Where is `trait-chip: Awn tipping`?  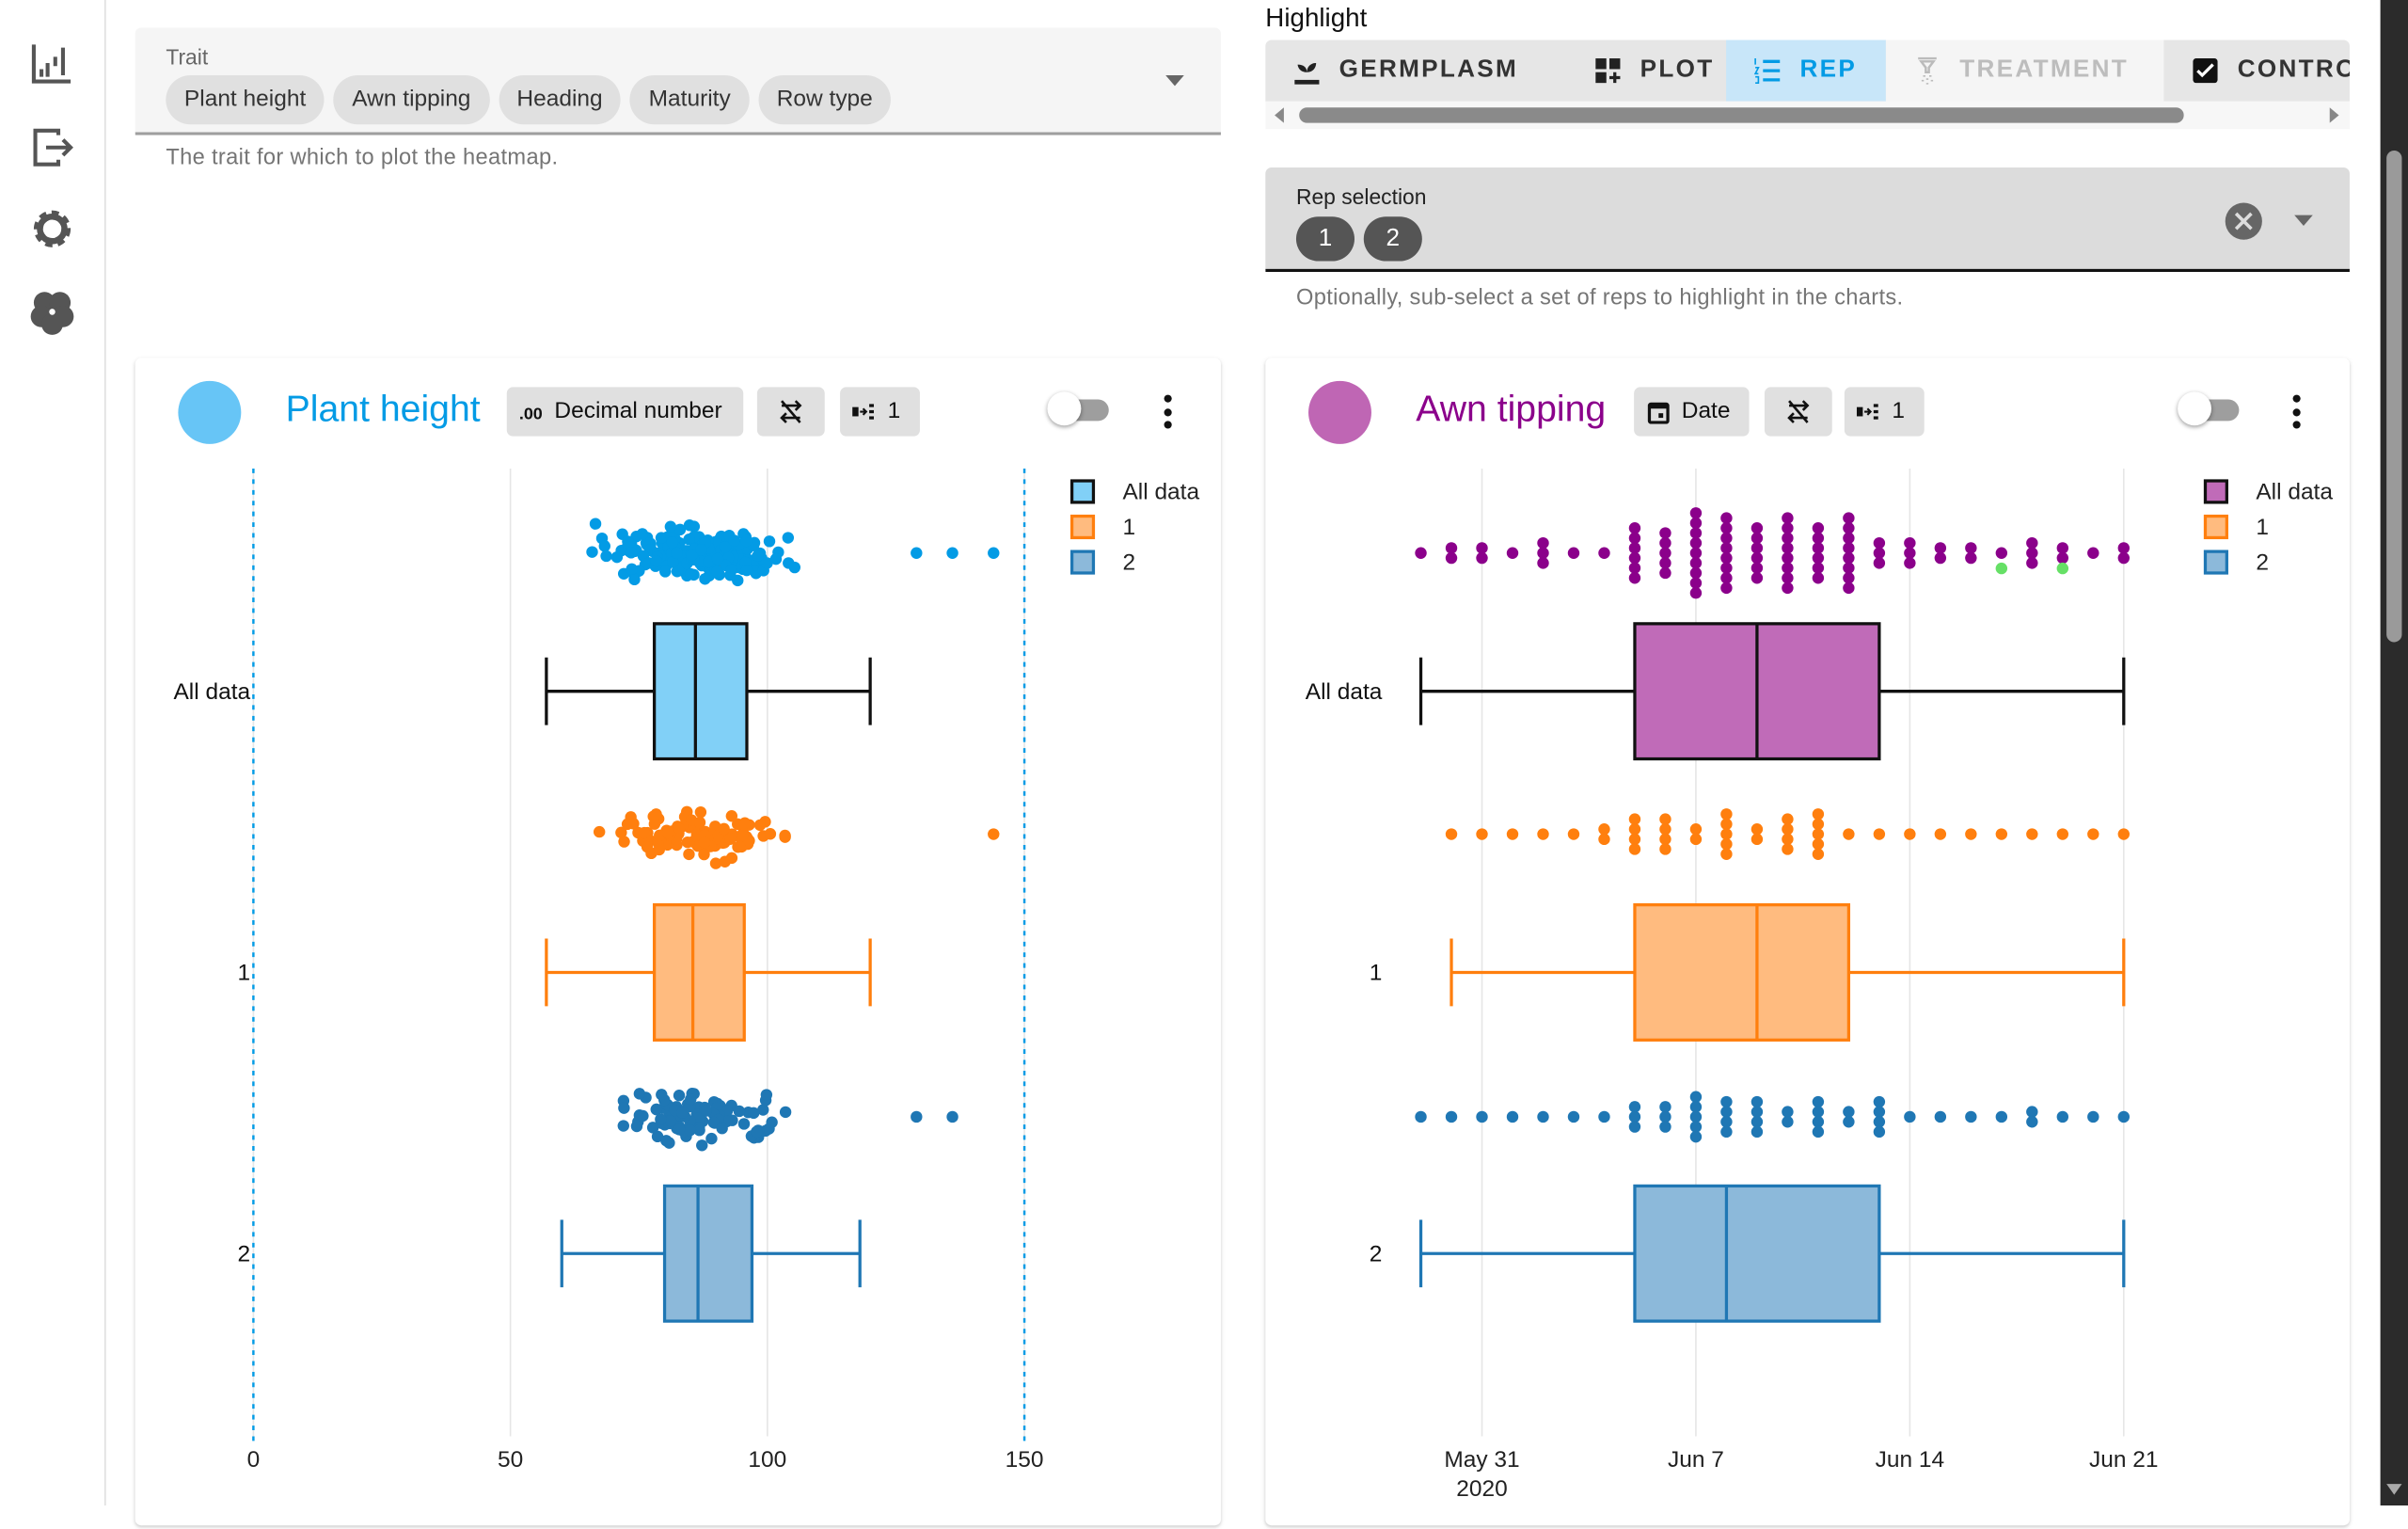
trait-chip: Awn tipping is located at coordinates (411, 100).